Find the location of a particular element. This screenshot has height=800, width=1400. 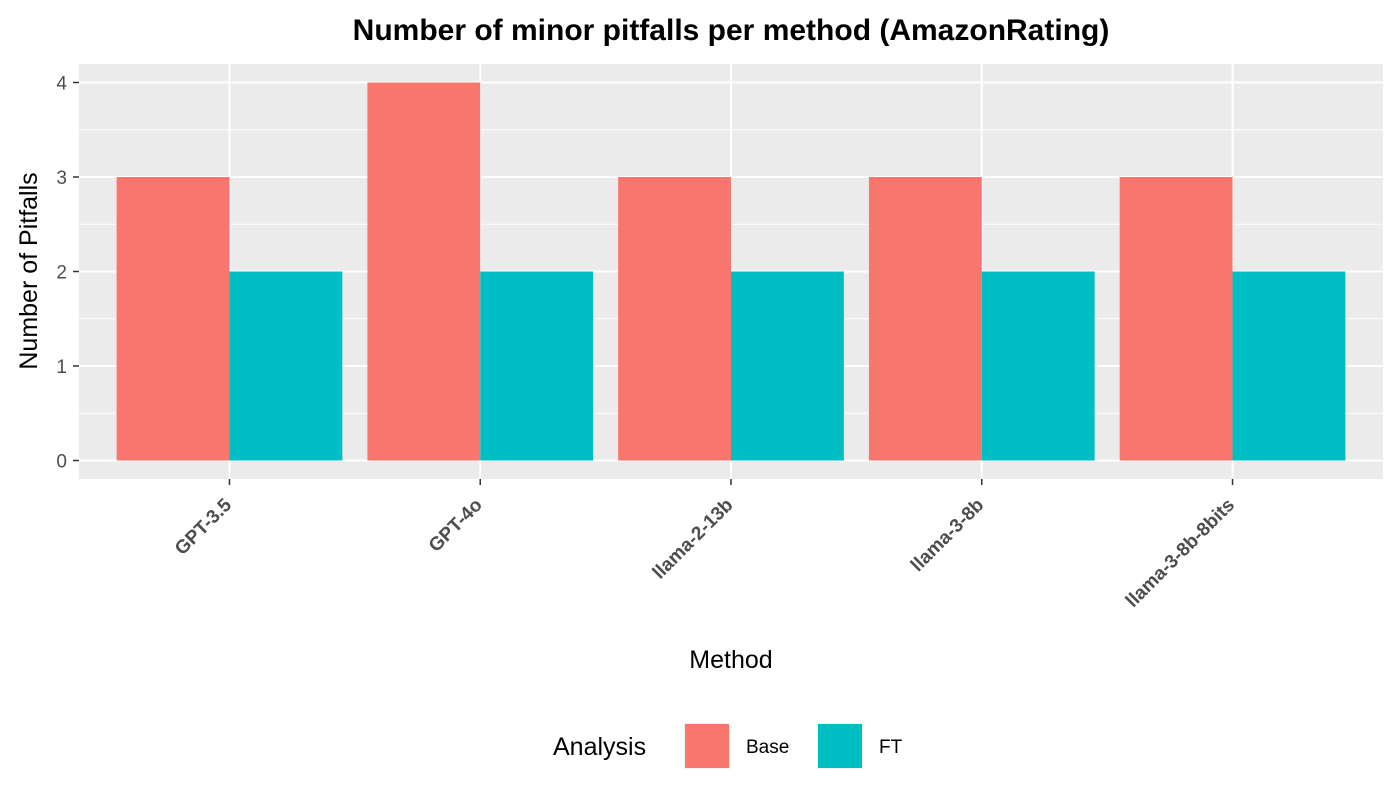

legend-swatch-ft is located at coordinates (840, 746).